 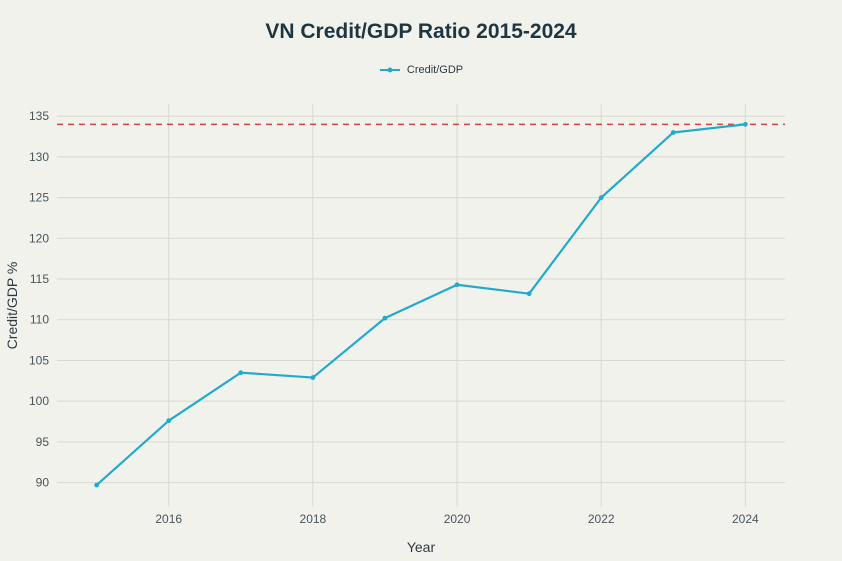 I want to click on legend-label: Credit/GDP, so click(x=435, y=70).